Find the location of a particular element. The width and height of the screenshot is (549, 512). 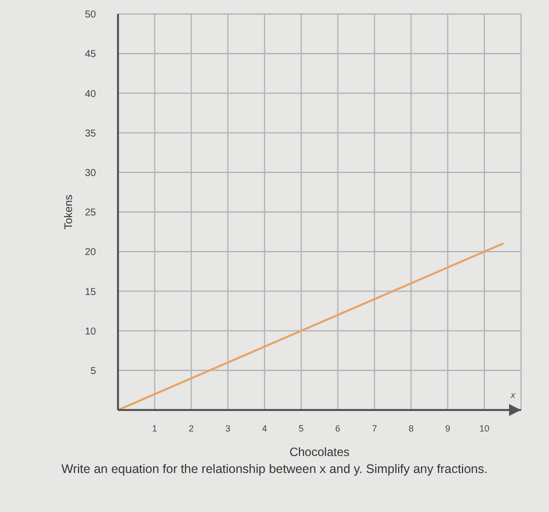

x-tick-label: 1 is located at coordinates (155, 428).